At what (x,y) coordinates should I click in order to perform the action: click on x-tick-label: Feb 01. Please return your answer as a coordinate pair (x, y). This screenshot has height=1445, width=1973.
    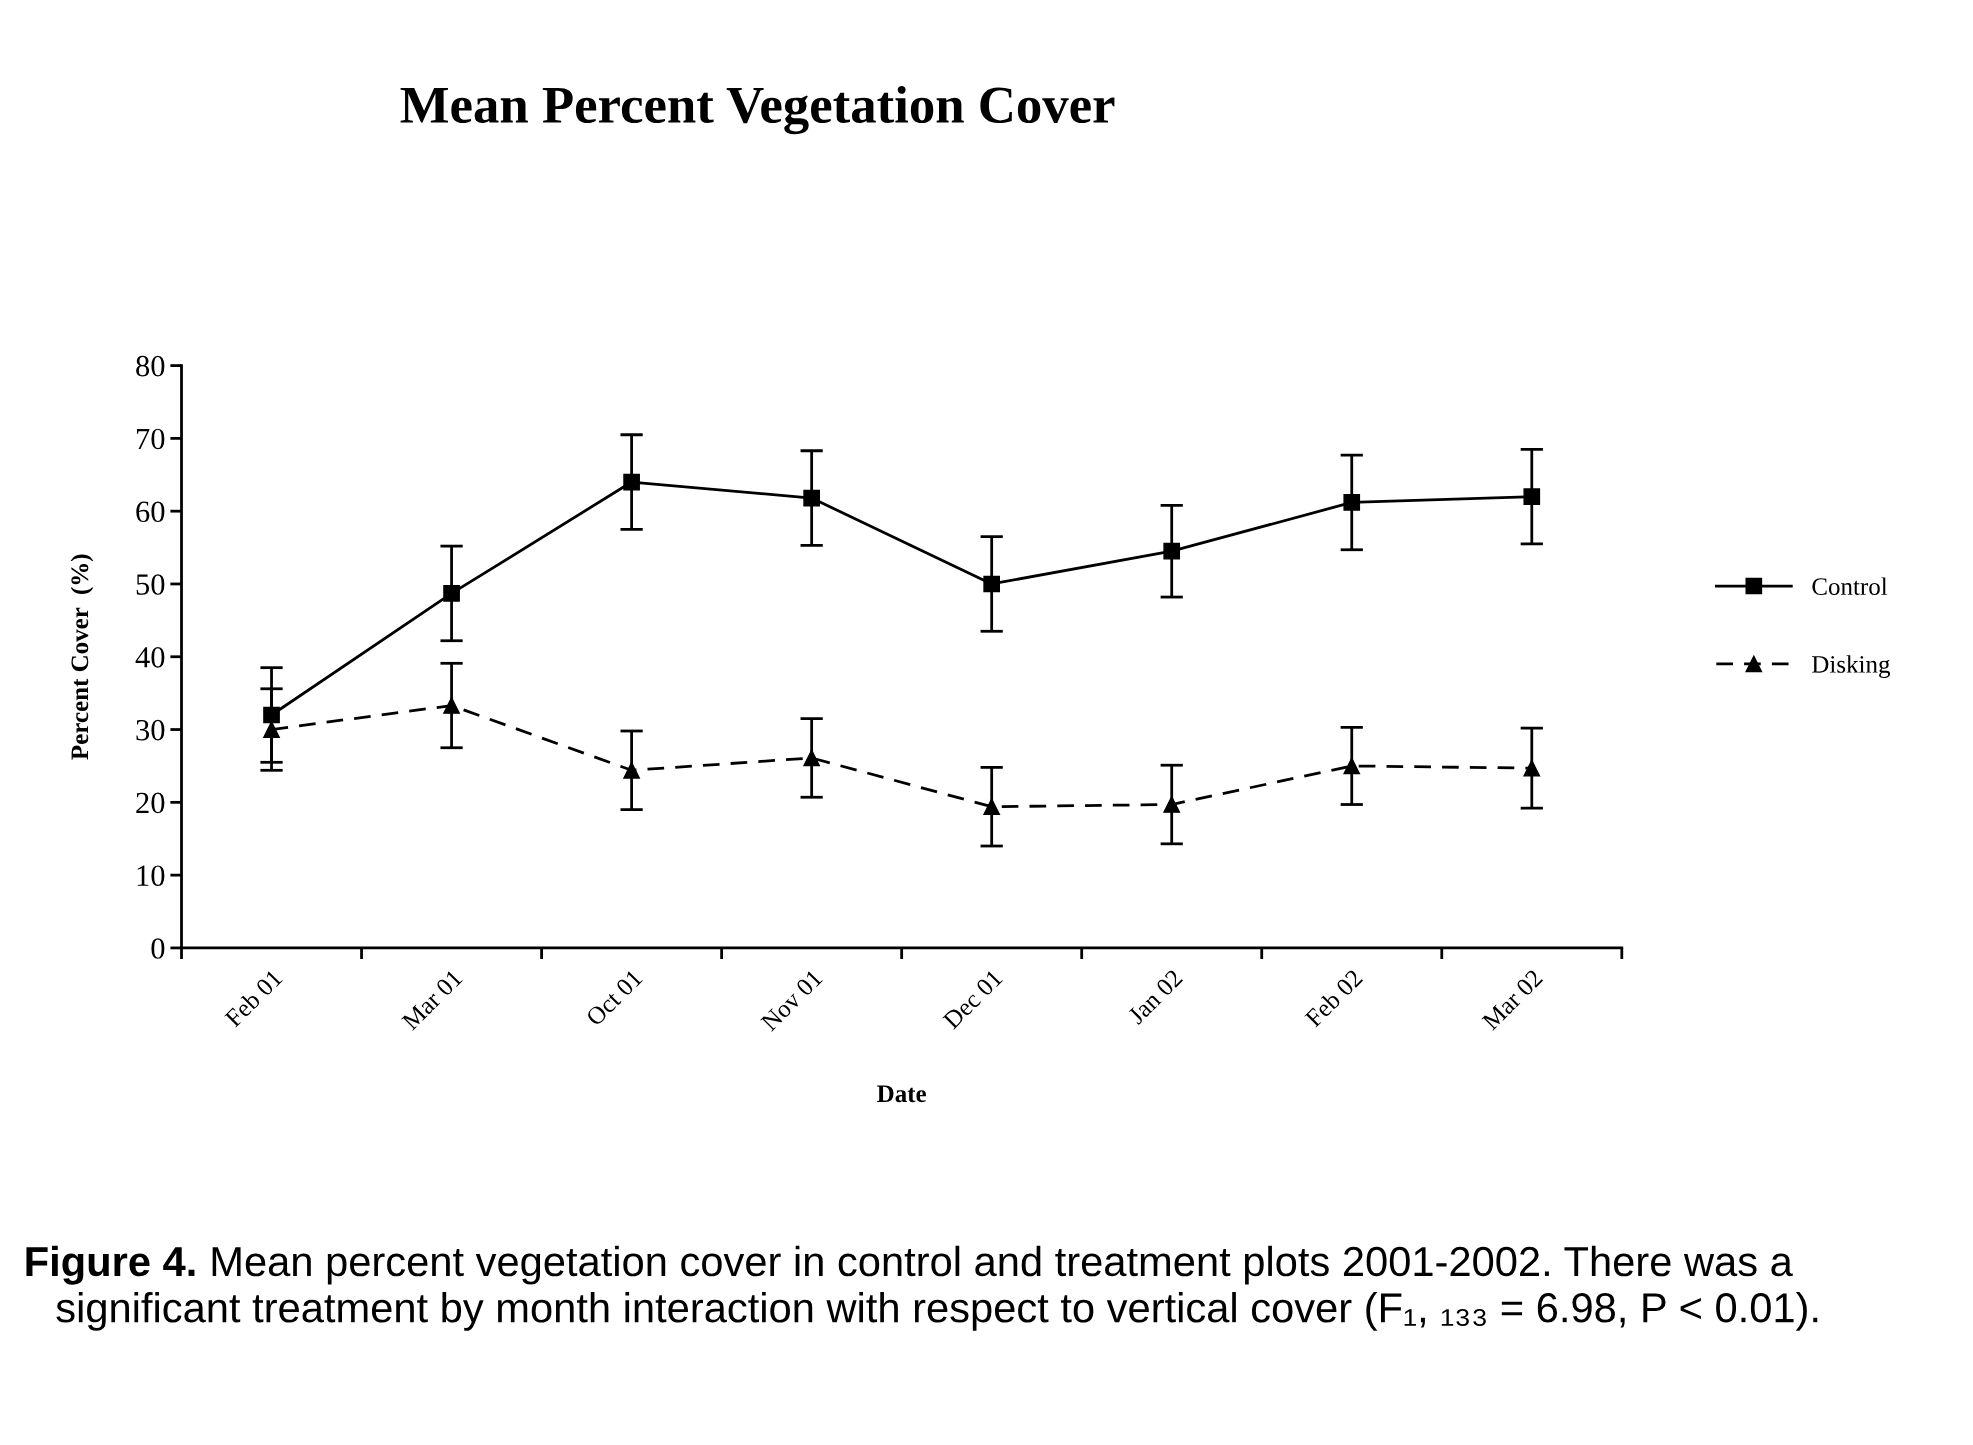
    Looking at the image, I should click on (253, 998).